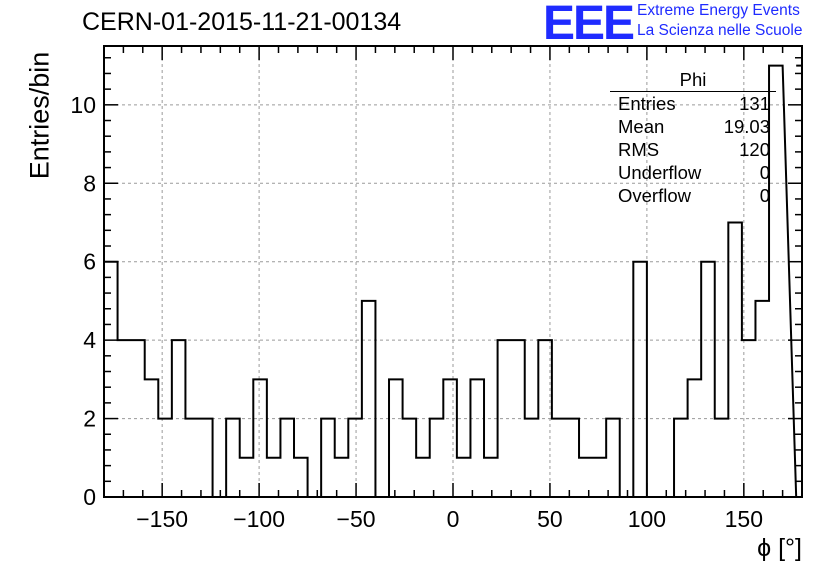 Image resolution: width=836 pixels, height=572 pixels. I want to click on stats-label: Underflow, so click(660, 172).